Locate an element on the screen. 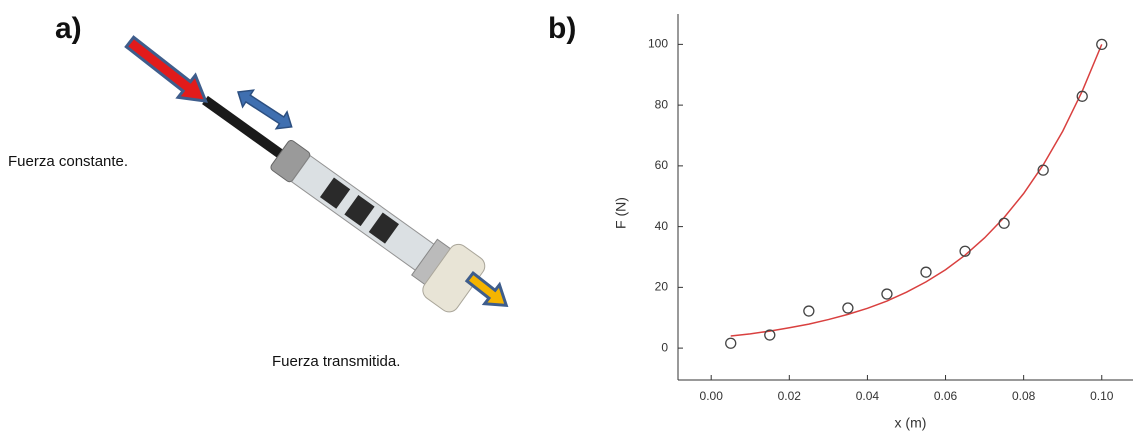 The image size is (1138, 436). y-tick-label: 60 is located at coordinates (662, 165).